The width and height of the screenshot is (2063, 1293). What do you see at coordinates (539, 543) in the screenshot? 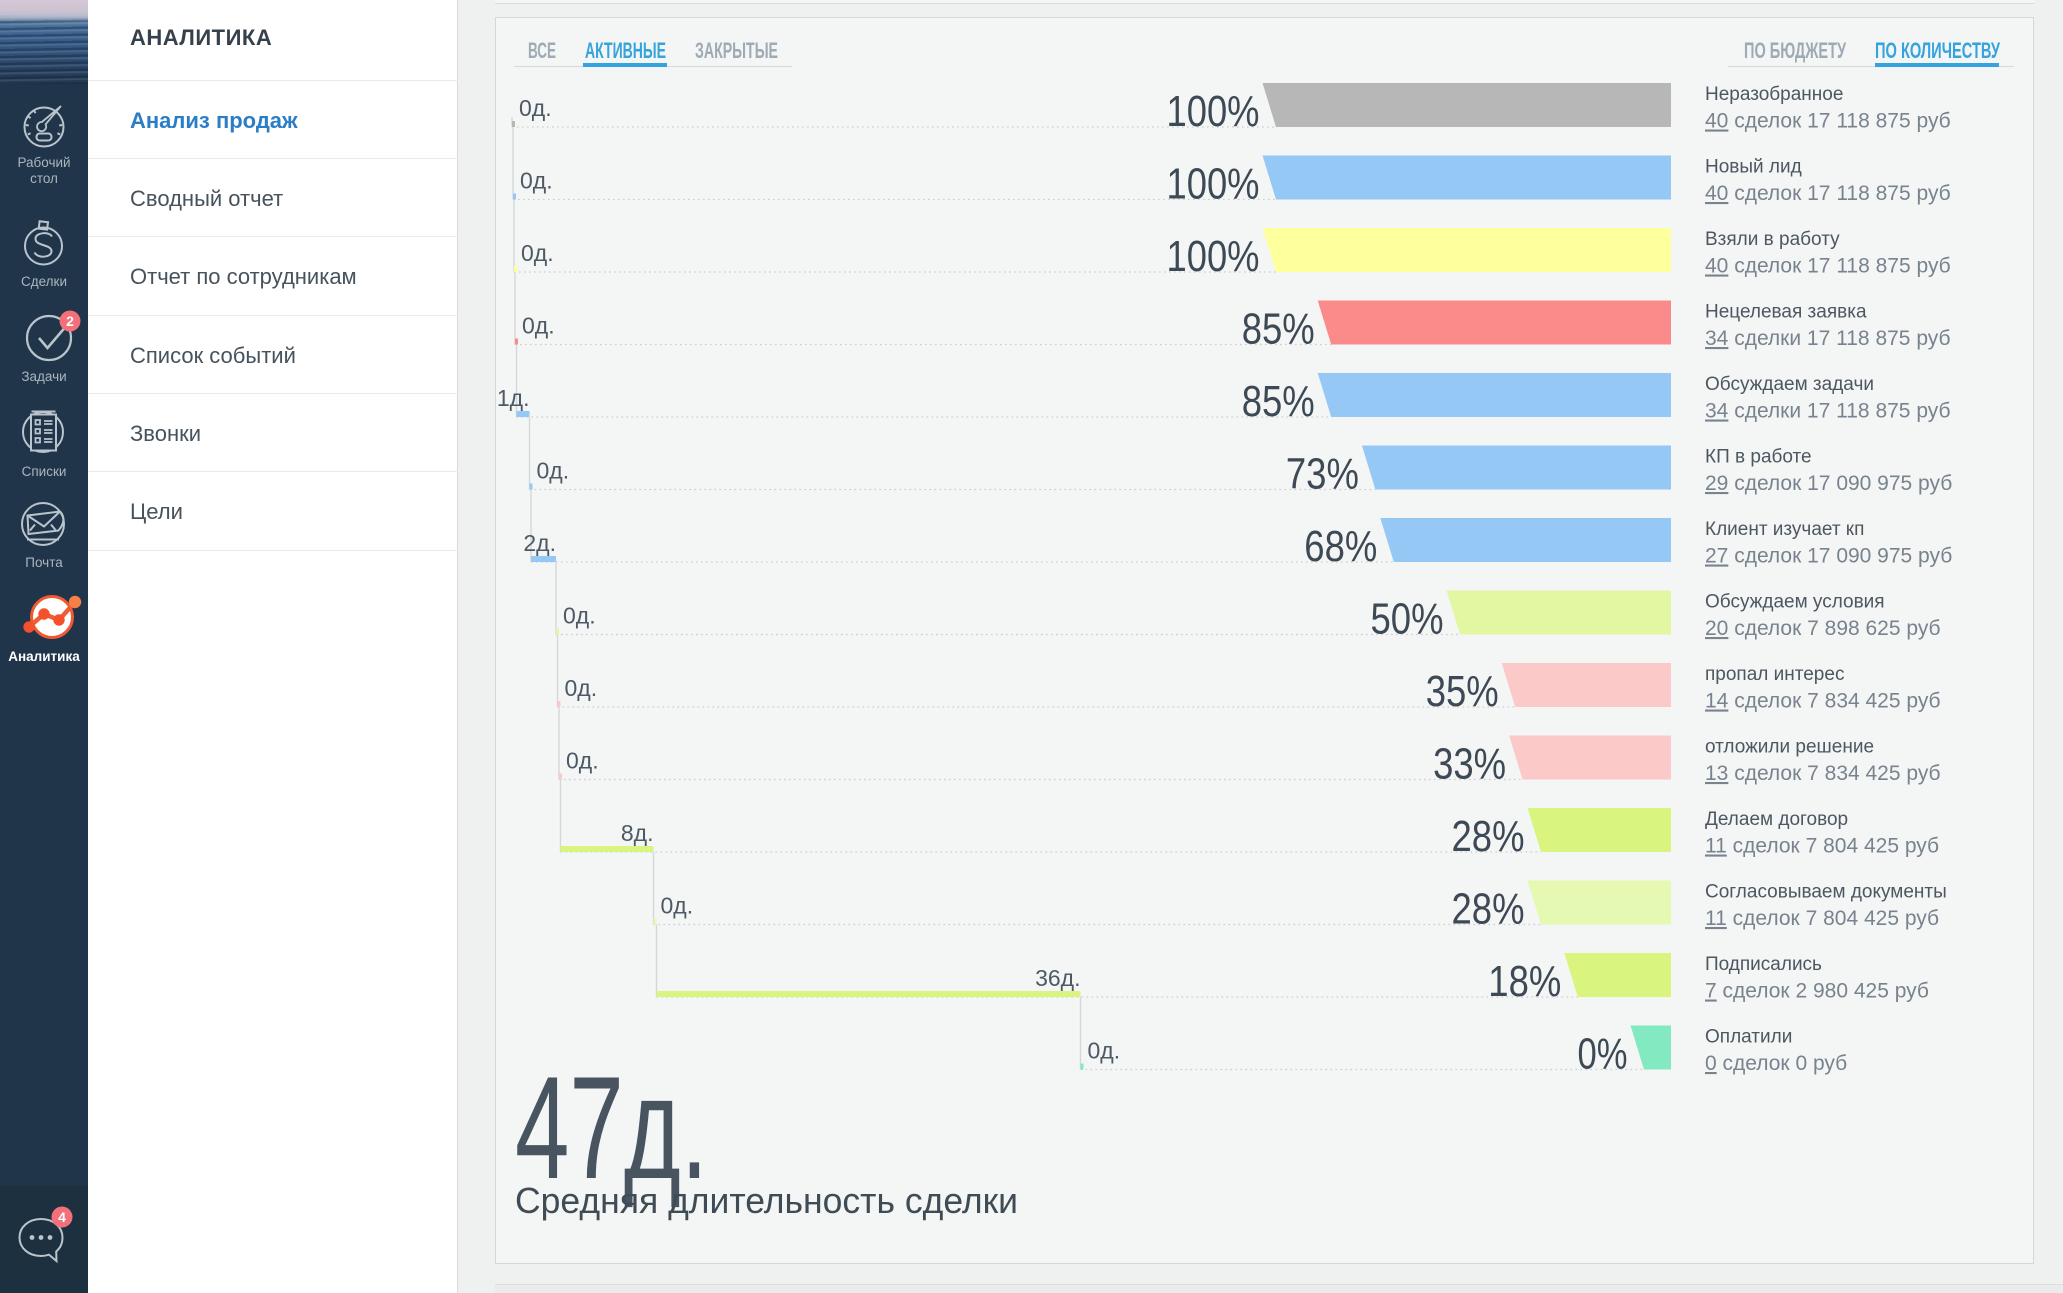
I see `svg-text: 2д.` at bounding box center [539, 543].